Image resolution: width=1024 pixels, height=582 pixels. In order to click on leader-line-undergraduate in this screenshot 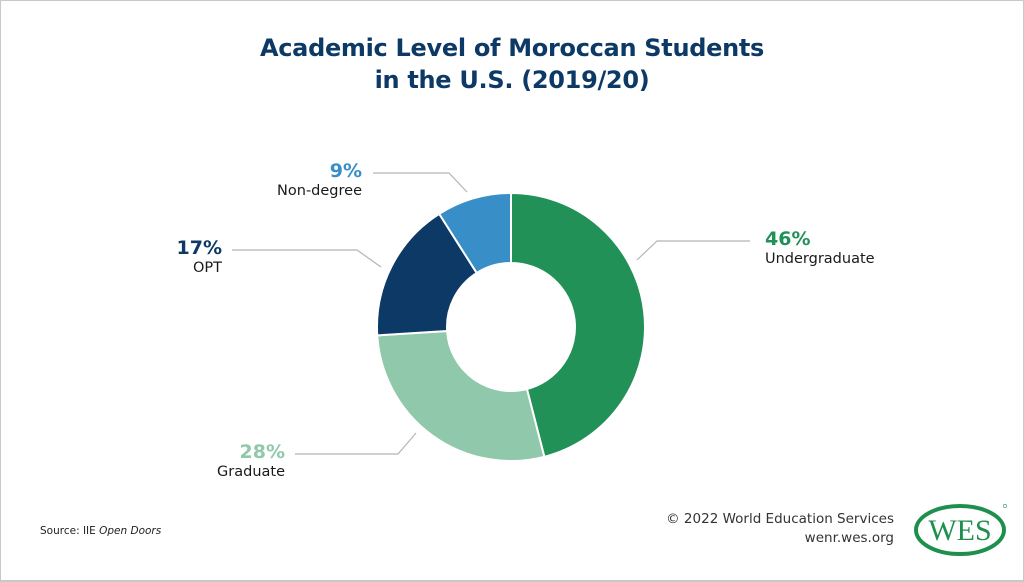, I will do `click(693, 250)`.